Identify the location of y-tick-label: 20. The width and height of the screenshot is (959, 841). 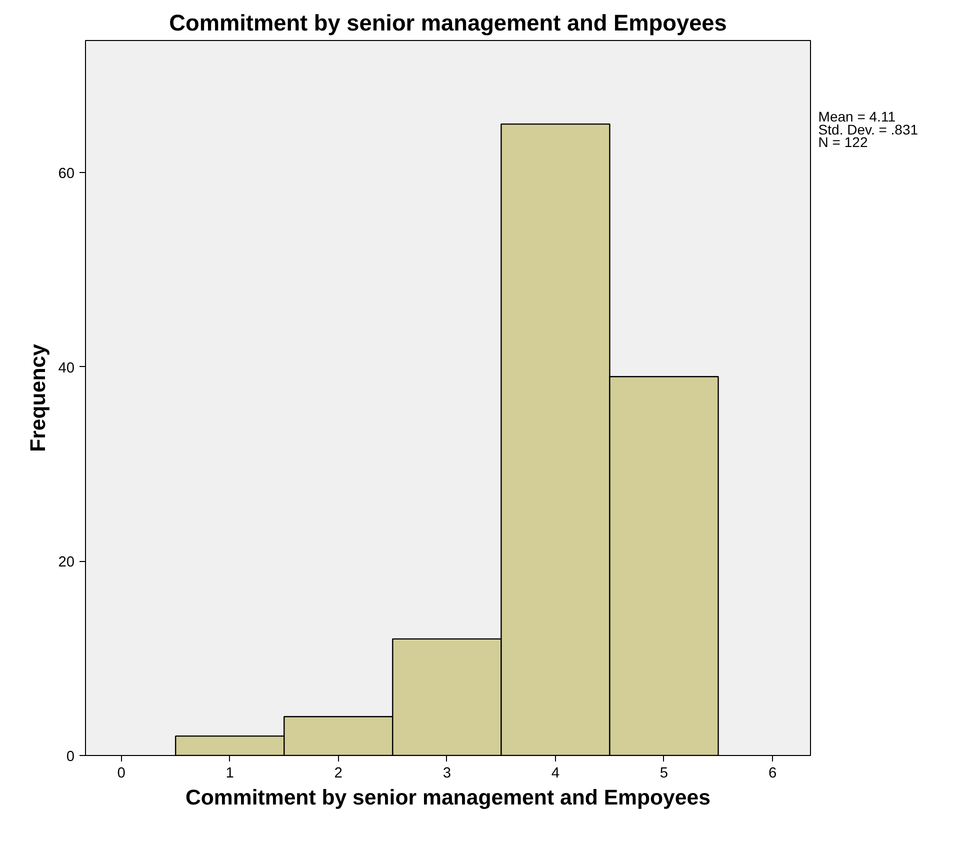
(66, 562).